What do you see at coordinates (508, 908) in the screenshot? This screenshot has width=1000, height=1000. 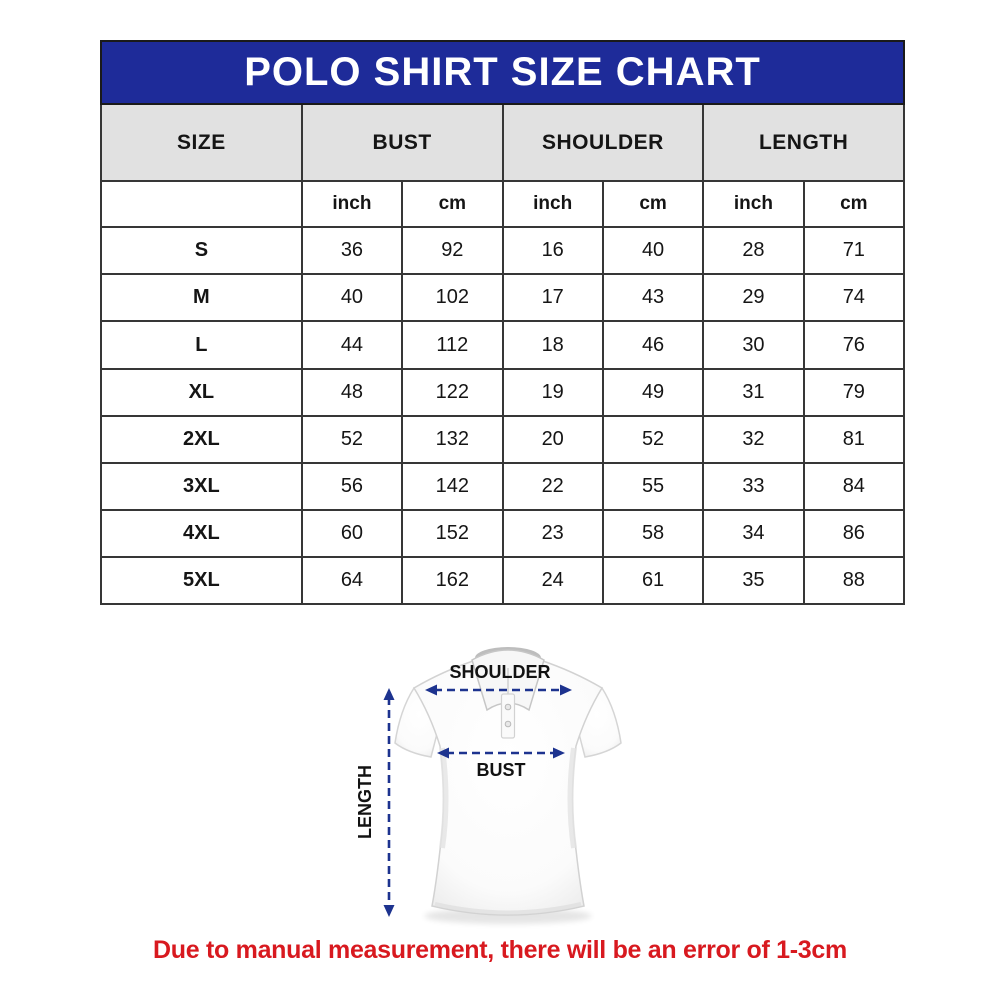 I see `hem-shading` at bounding box center [508, 908].